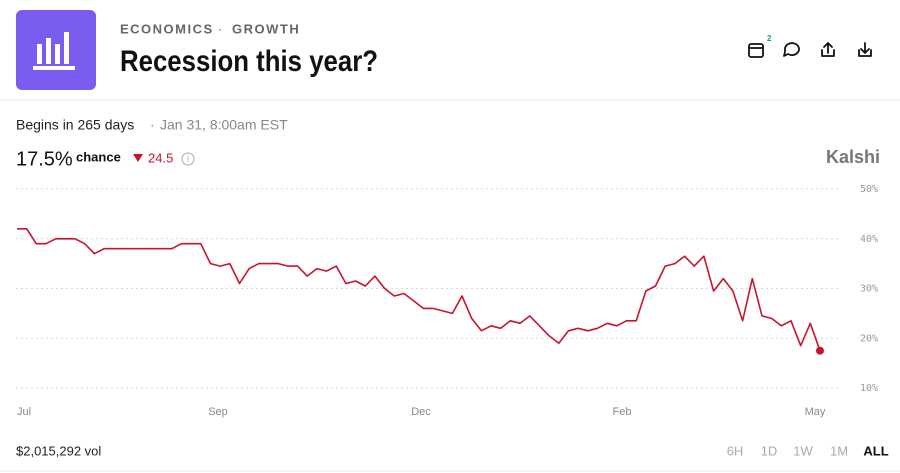  Describe the element at coordinates (820, 350) in the screenshot. I see `current-dot` at that location.